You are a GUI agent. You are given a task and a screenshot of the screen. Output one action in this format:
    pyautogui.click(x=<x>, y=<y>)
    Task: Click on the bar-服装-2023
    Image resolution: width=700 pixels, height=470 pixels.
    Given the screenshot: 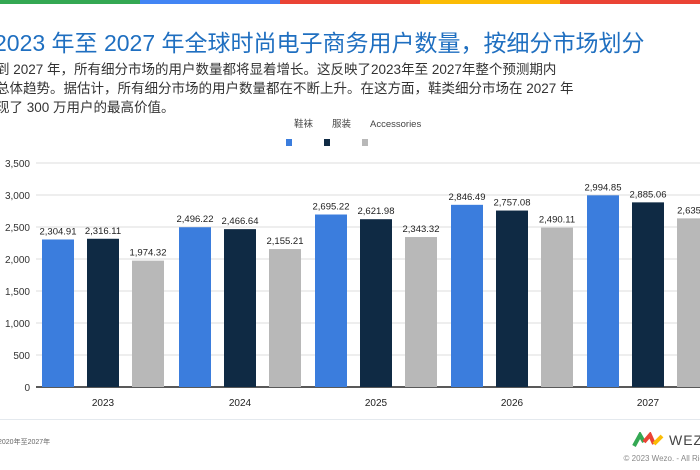 What is the action you would take?
    pyautogui.click(x=103, y=312)
    